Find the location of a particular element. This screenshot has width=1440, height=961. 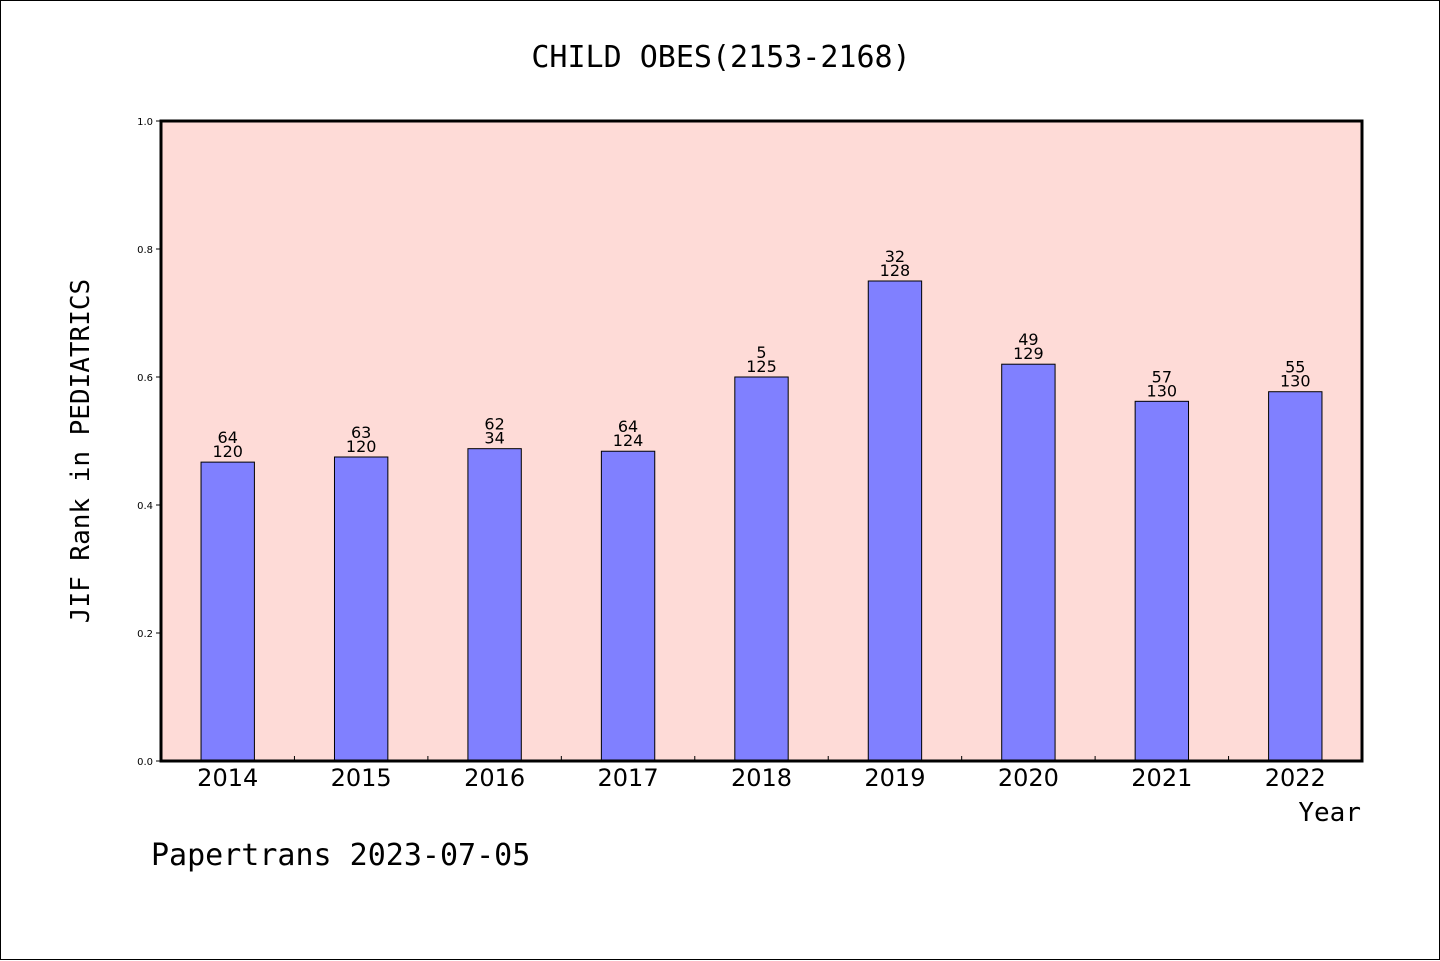

data-label-total-2015: 120 is located at coordinates (361, 446).